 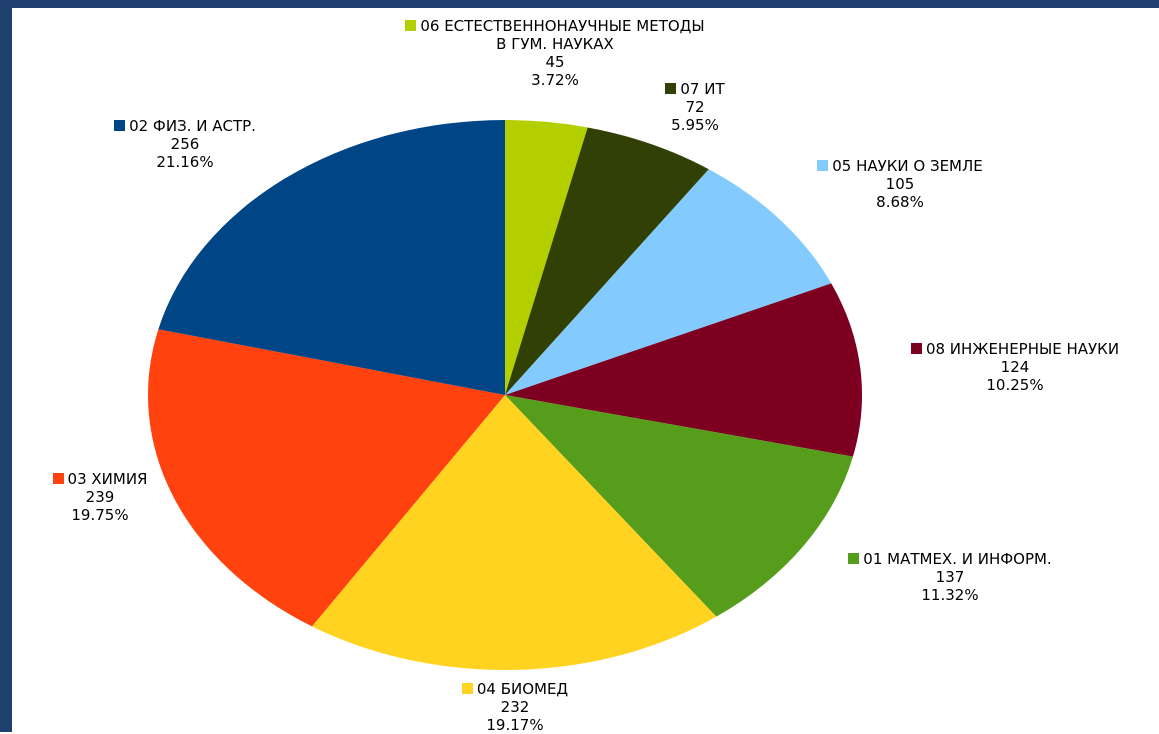 I want to click on category-label: 08 ИНЖЕНЕРНЫЕ НАУКИ, so click(x=1022, y=349).